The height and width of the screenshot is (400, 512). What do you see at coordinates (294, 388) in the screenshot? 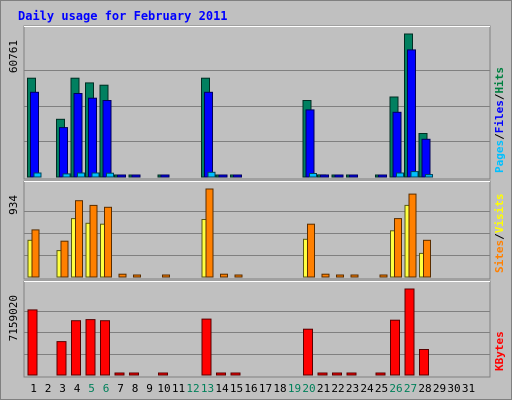
I see `x-tick-label: 19` at bounding box center [294, 388].